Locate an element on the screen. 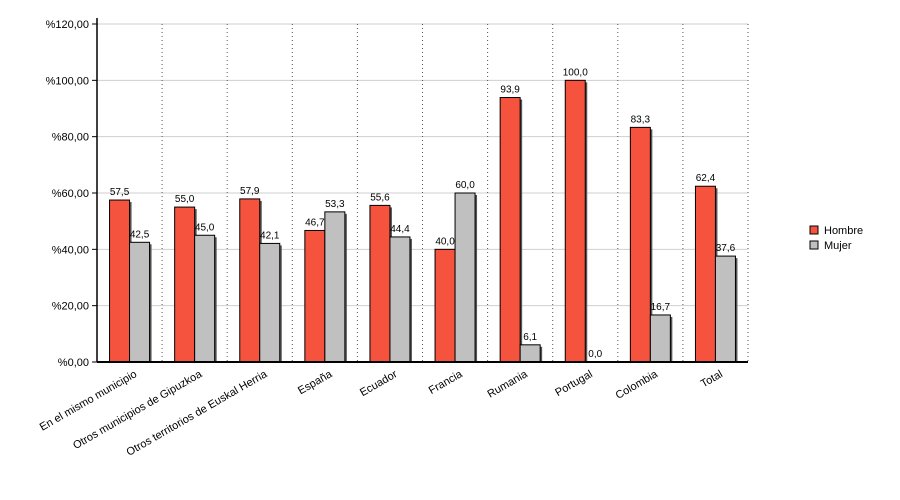 Image resolution: width=900 pixels, height=500 pixels. x-tick-label: Rumania is located at coordinates (508, 384).